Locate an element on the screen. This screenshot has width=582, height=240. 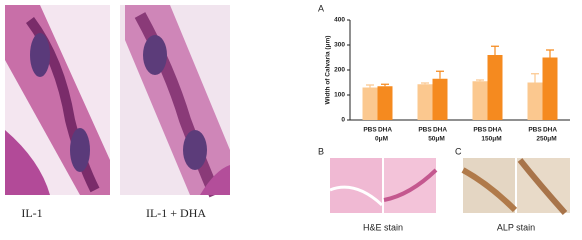
panel-label: B is located at coordinates (321, 151).